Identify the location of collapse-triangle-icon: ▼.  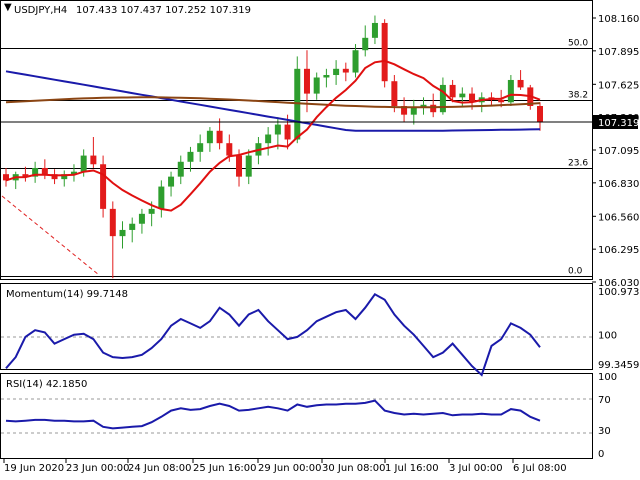
(8, 7).